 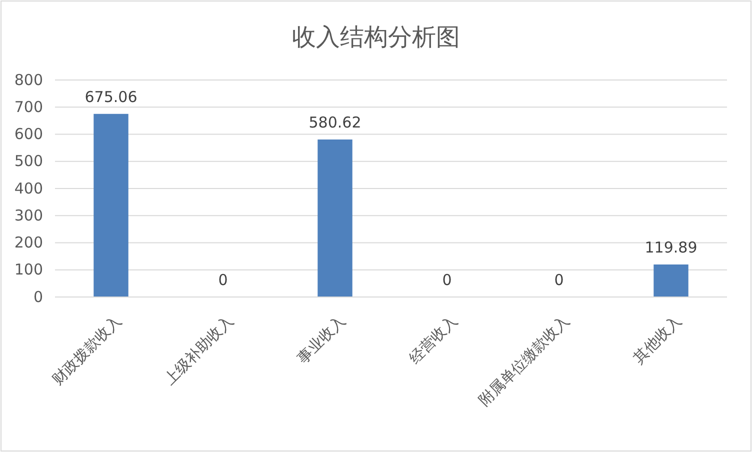 What do you see at coordinates (28, 269) in the screenshot?
I see `y-tick-label: 100` at bounding box center [28, 269].